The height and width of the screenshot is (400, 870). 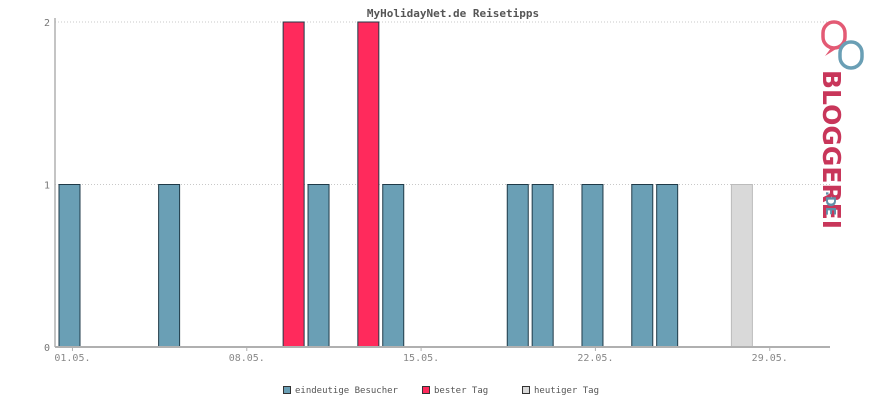 What do you see at coordinates (47, 348) in the screenshot?
I see `y-tick-label: 0` at bounding box center [47, 348].